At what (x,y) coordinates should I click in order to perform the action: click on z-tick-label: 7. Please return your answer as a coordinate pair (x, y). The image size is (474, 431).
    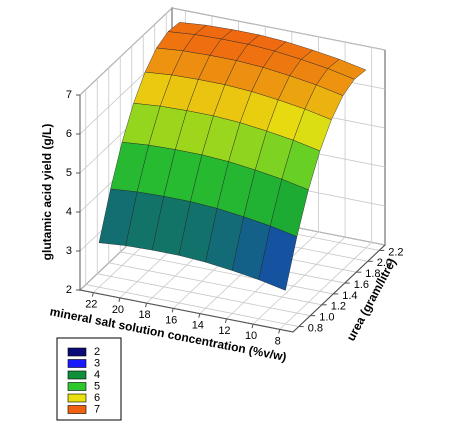
    Looking at the image, I should click on (69, 95).